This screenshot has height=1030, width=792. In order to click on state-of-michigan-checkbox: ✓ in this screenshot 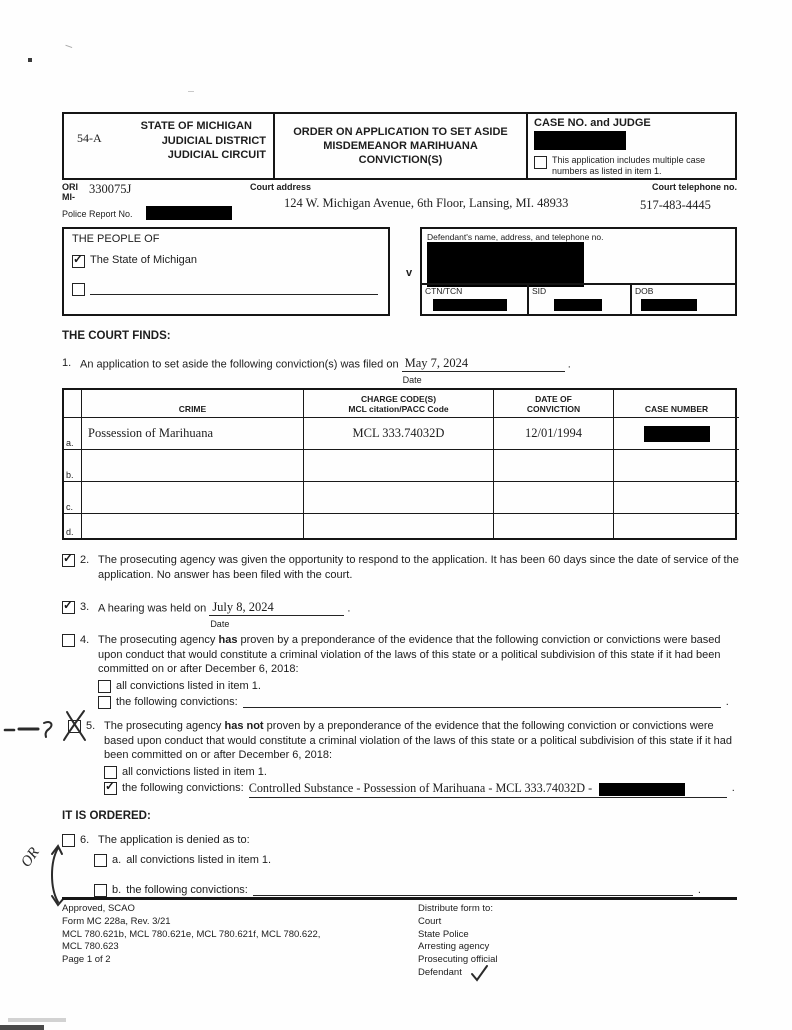, I will do `click(78, 260)`.